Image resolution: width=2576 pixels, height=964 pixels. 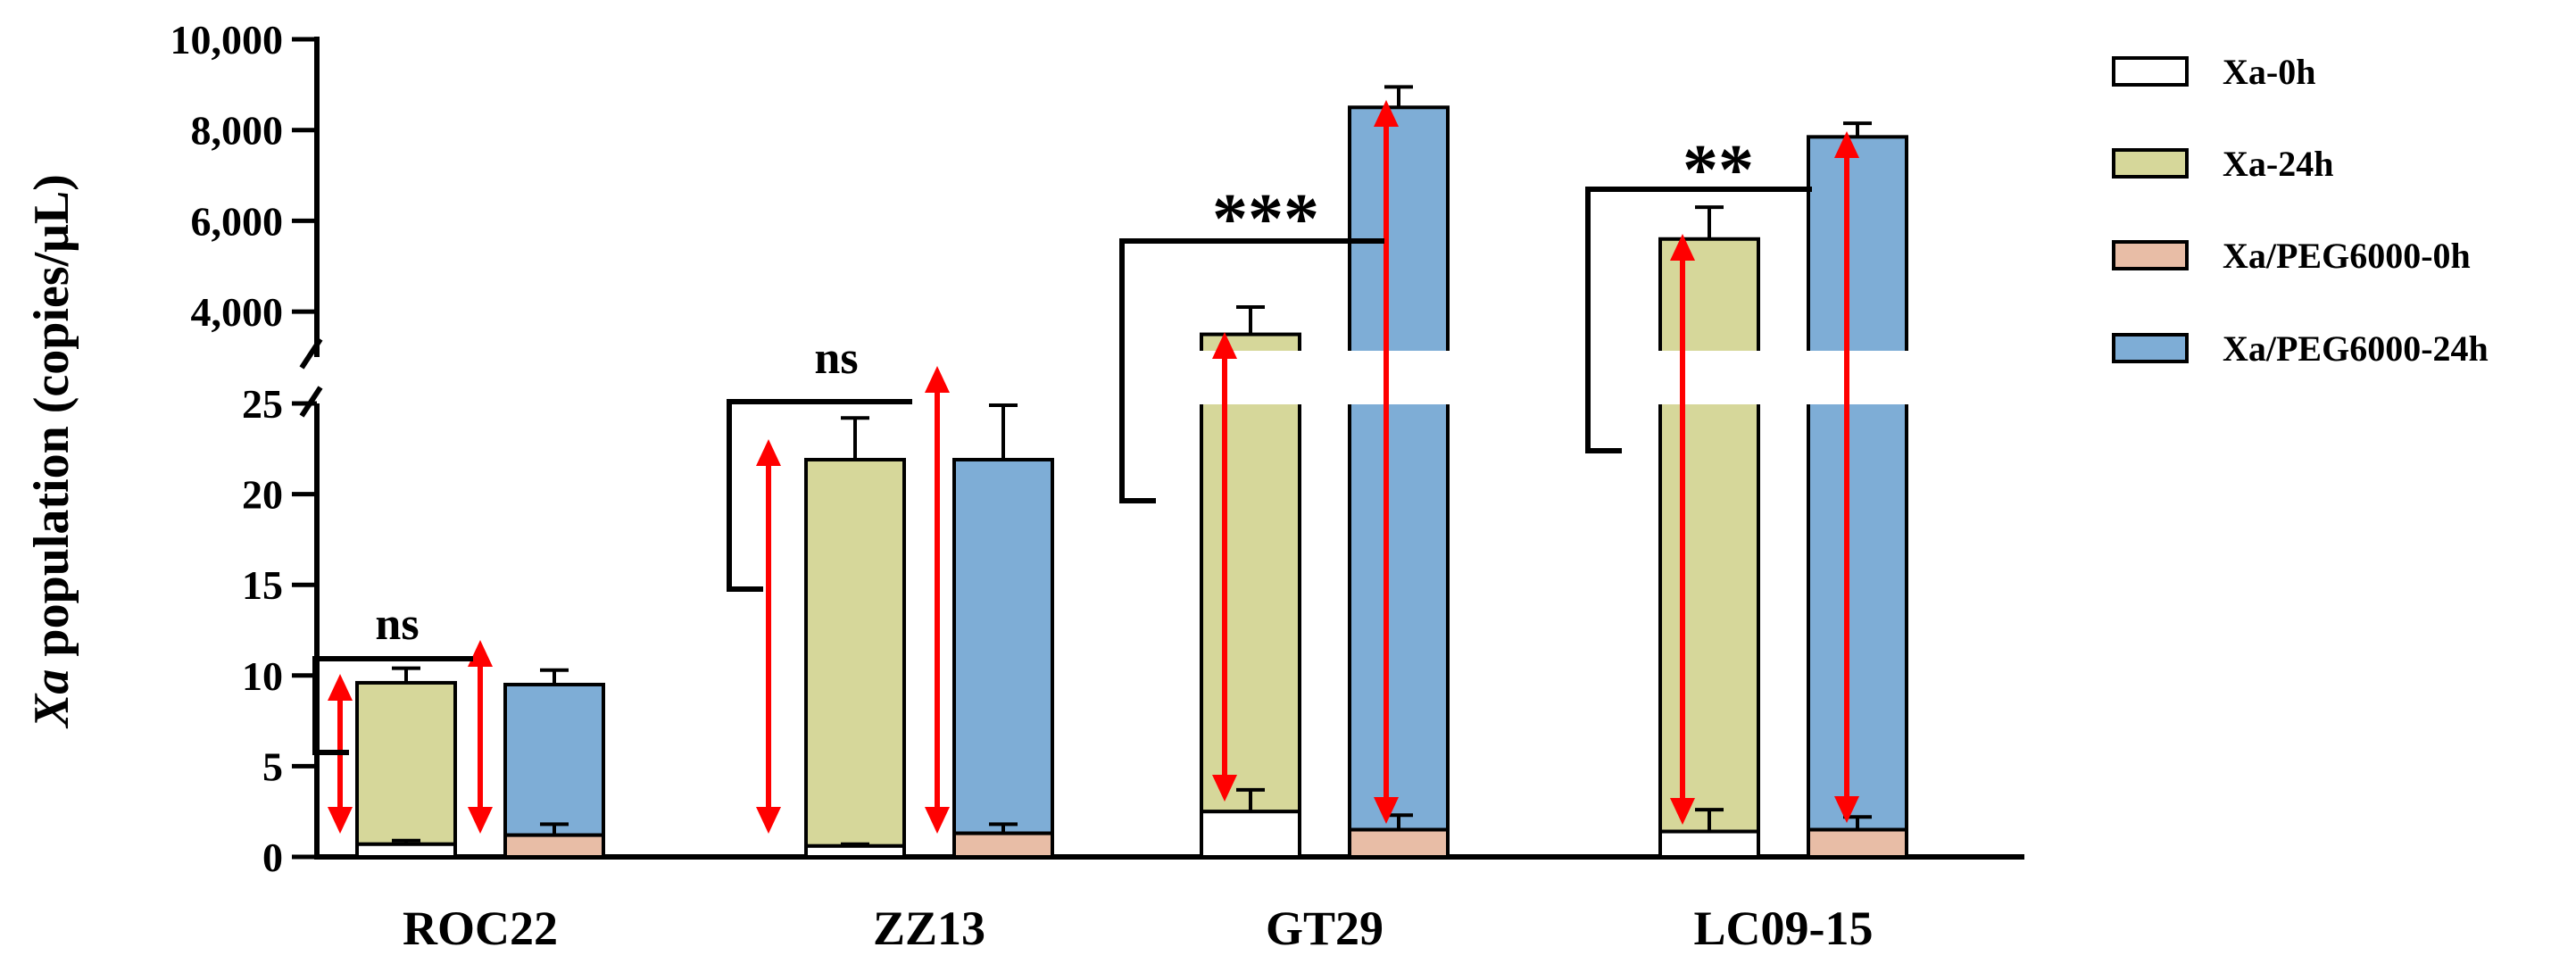 I want to click on x-tick-label-lc09-15: LC09-15, so click(x=1784, y=928).